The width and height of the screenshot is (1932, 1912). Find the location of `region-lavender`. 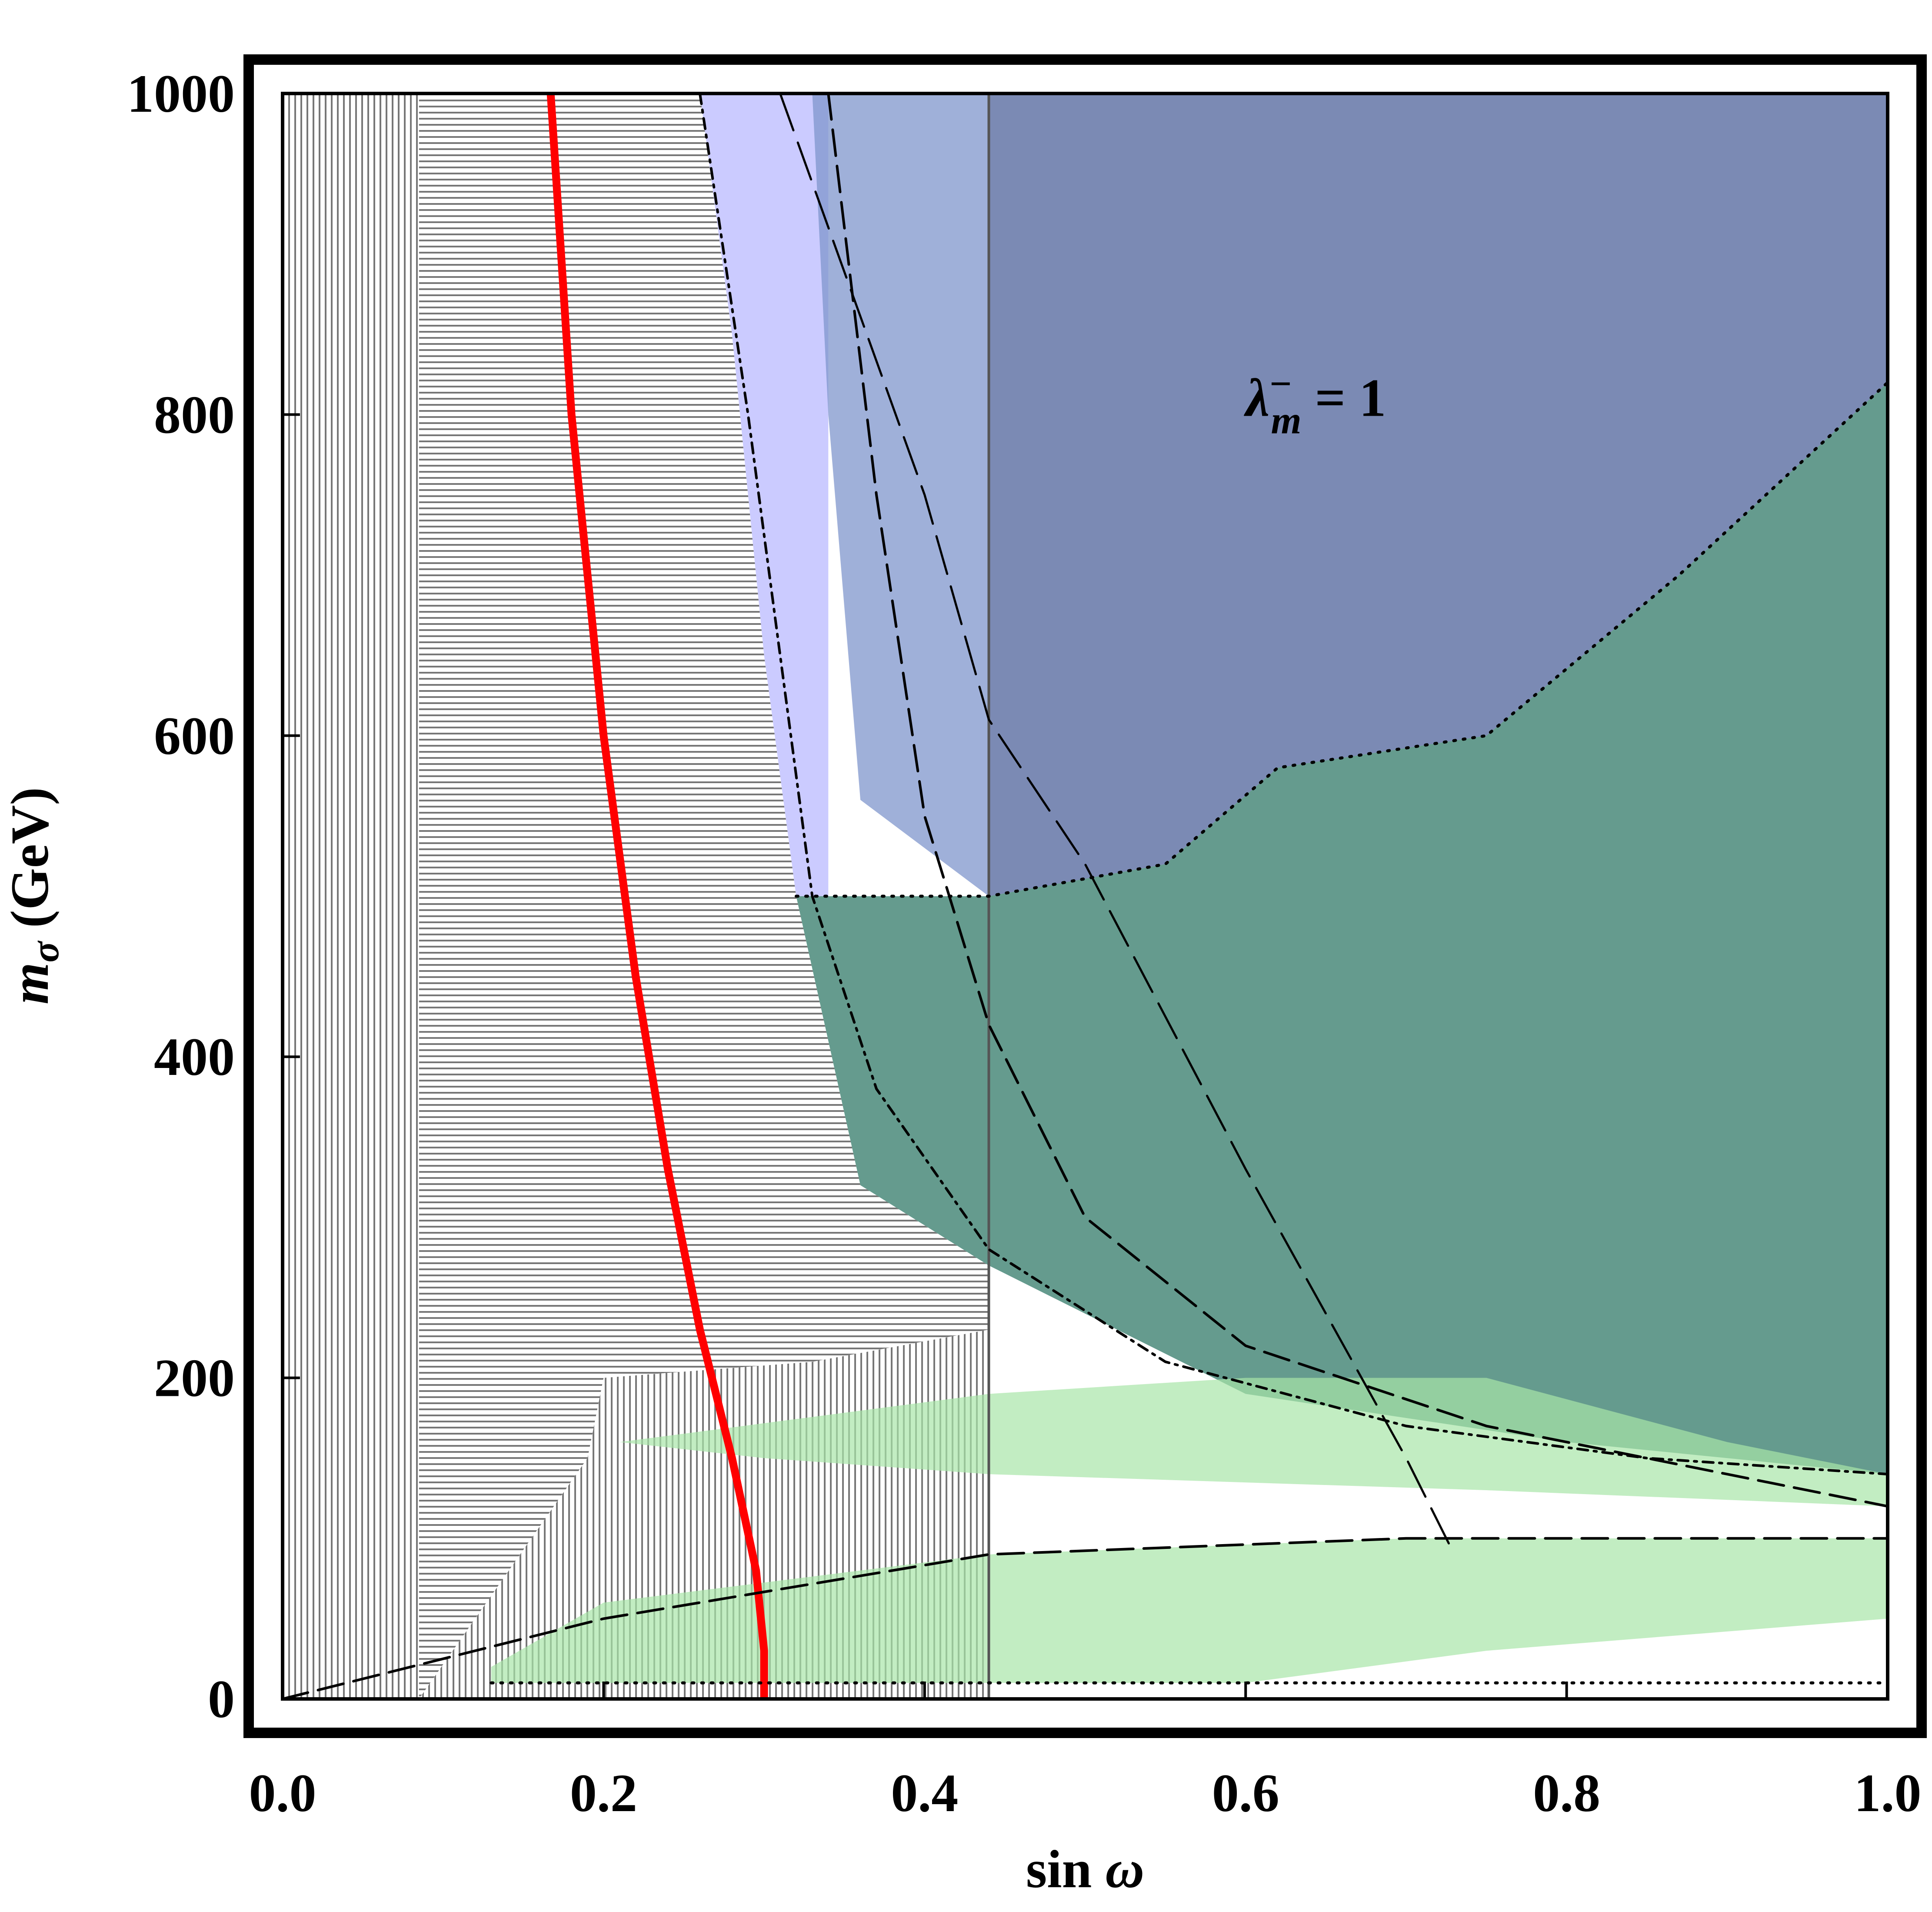

region-lavender is located at coordinates (764, 494).